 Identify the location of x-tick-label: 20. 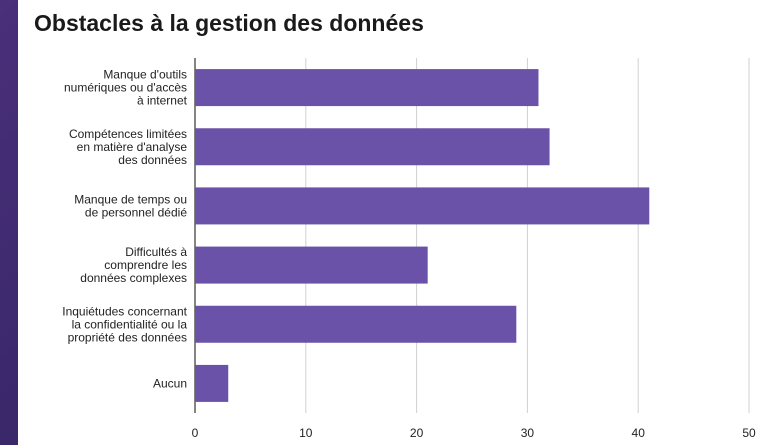
(417, 433).